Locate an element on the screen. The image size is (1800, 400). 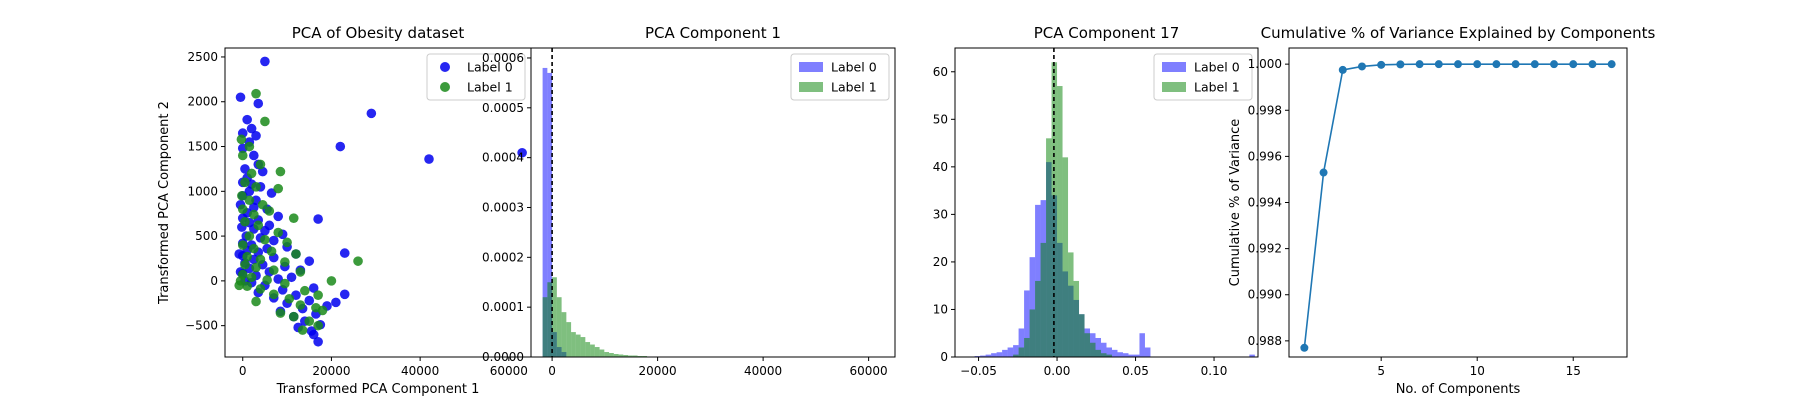
y-tick-label: 0.994 is located at coordinates (1265, 203).